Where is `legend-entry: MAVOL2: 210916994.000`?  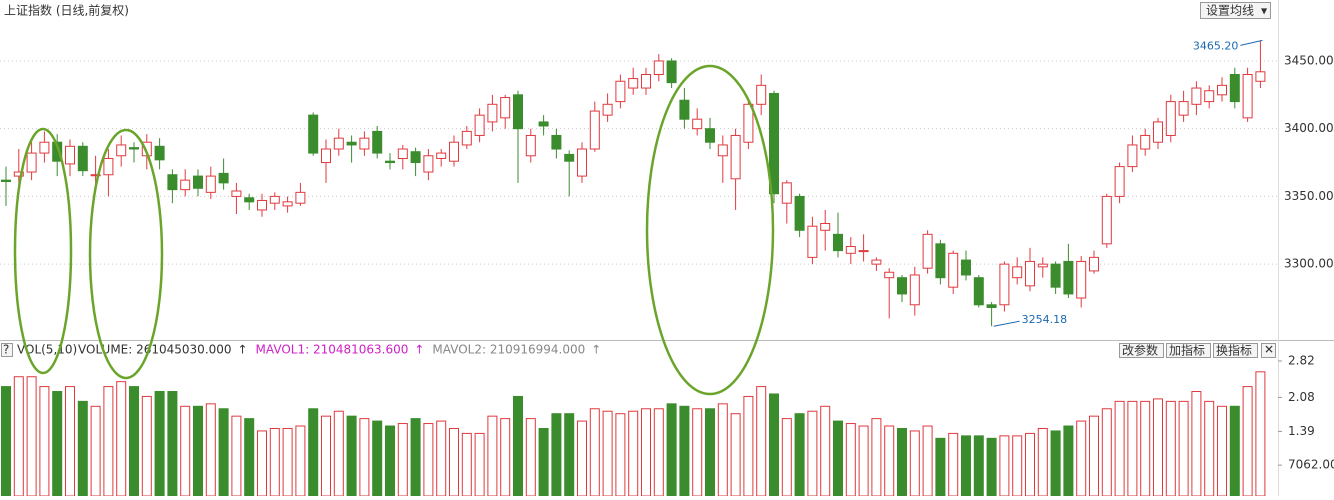
legend-entry: MAVOL2: 210916994.000 is located at coordinates (508, 350).